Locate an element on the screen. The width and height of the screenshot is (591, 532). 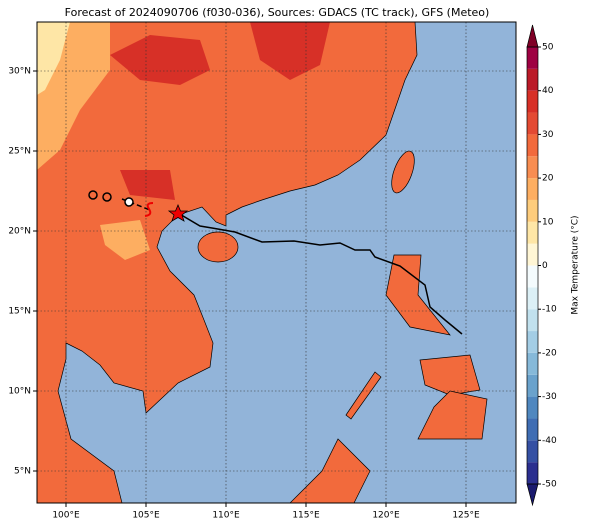
colorbar-over is located at coordinates (532, 36).